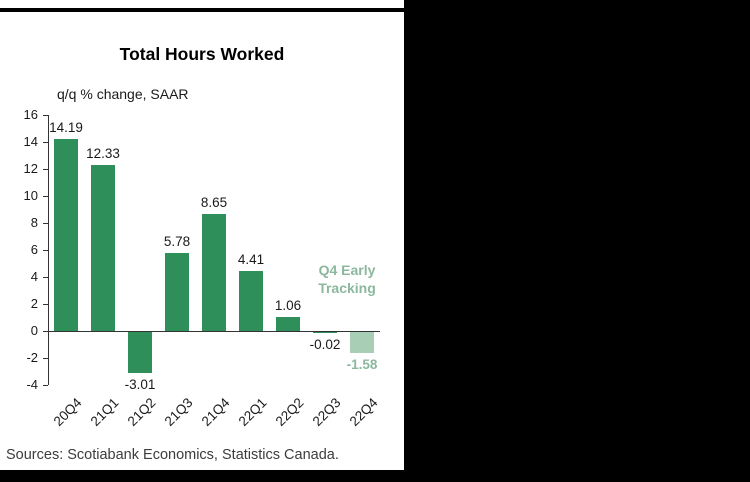  I want to click on bar-value-label: -0.02, so click(325, 344).